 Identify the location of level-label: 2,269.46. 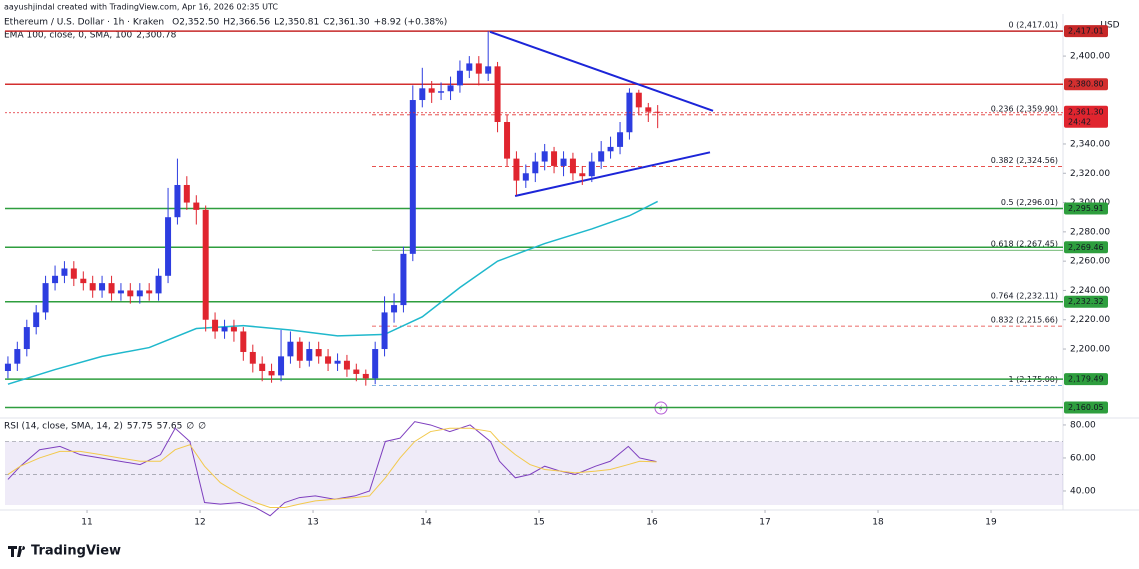
(1086, 247).